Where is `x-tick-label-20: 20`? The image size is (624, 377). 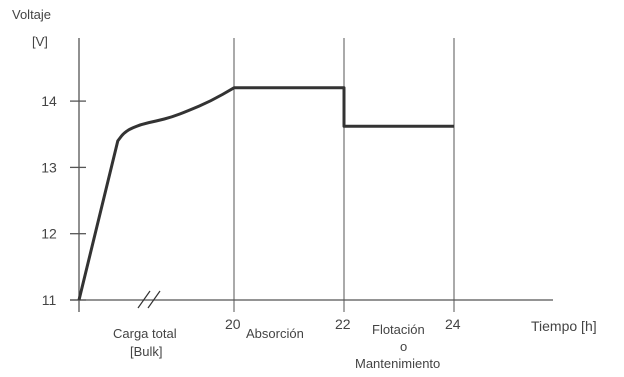
x-tick-label-20: 20 is located at coordinates (233, 324).